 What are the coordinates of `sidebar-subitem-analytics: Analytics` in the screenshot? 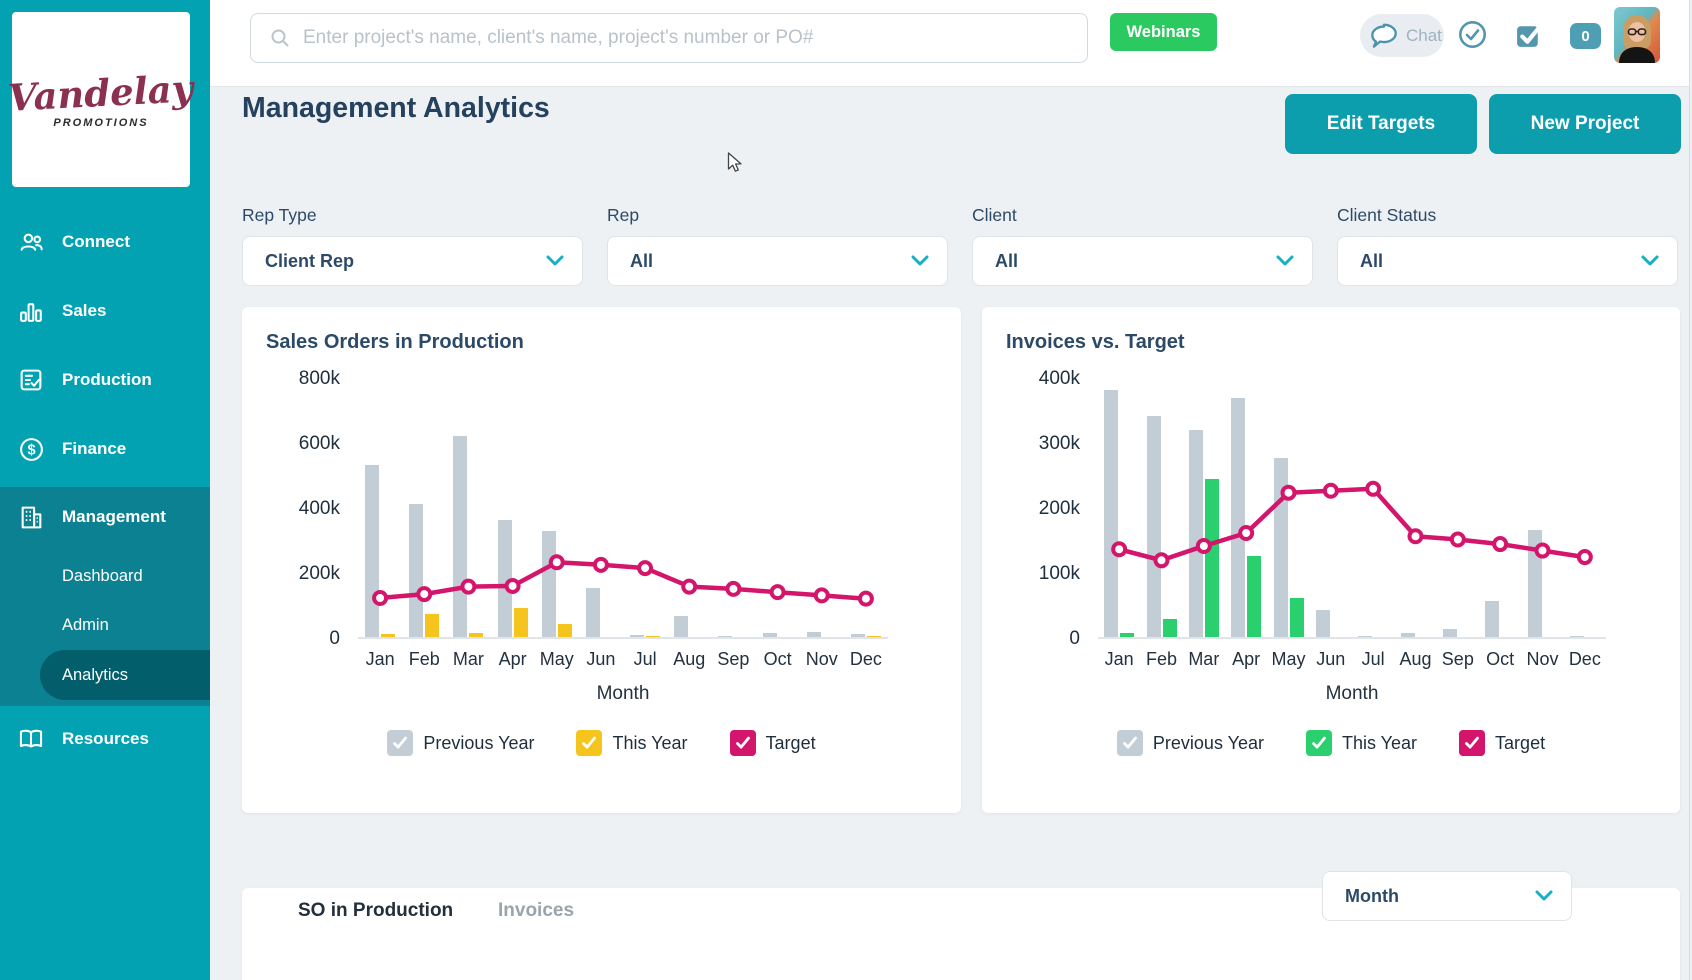 It's located at (105, 675).